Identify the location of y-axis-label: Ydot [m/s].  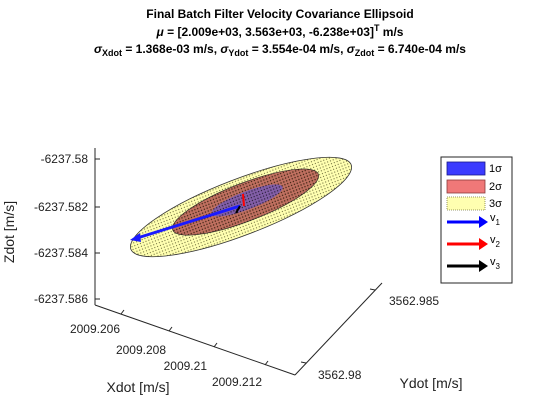
(430, 383).